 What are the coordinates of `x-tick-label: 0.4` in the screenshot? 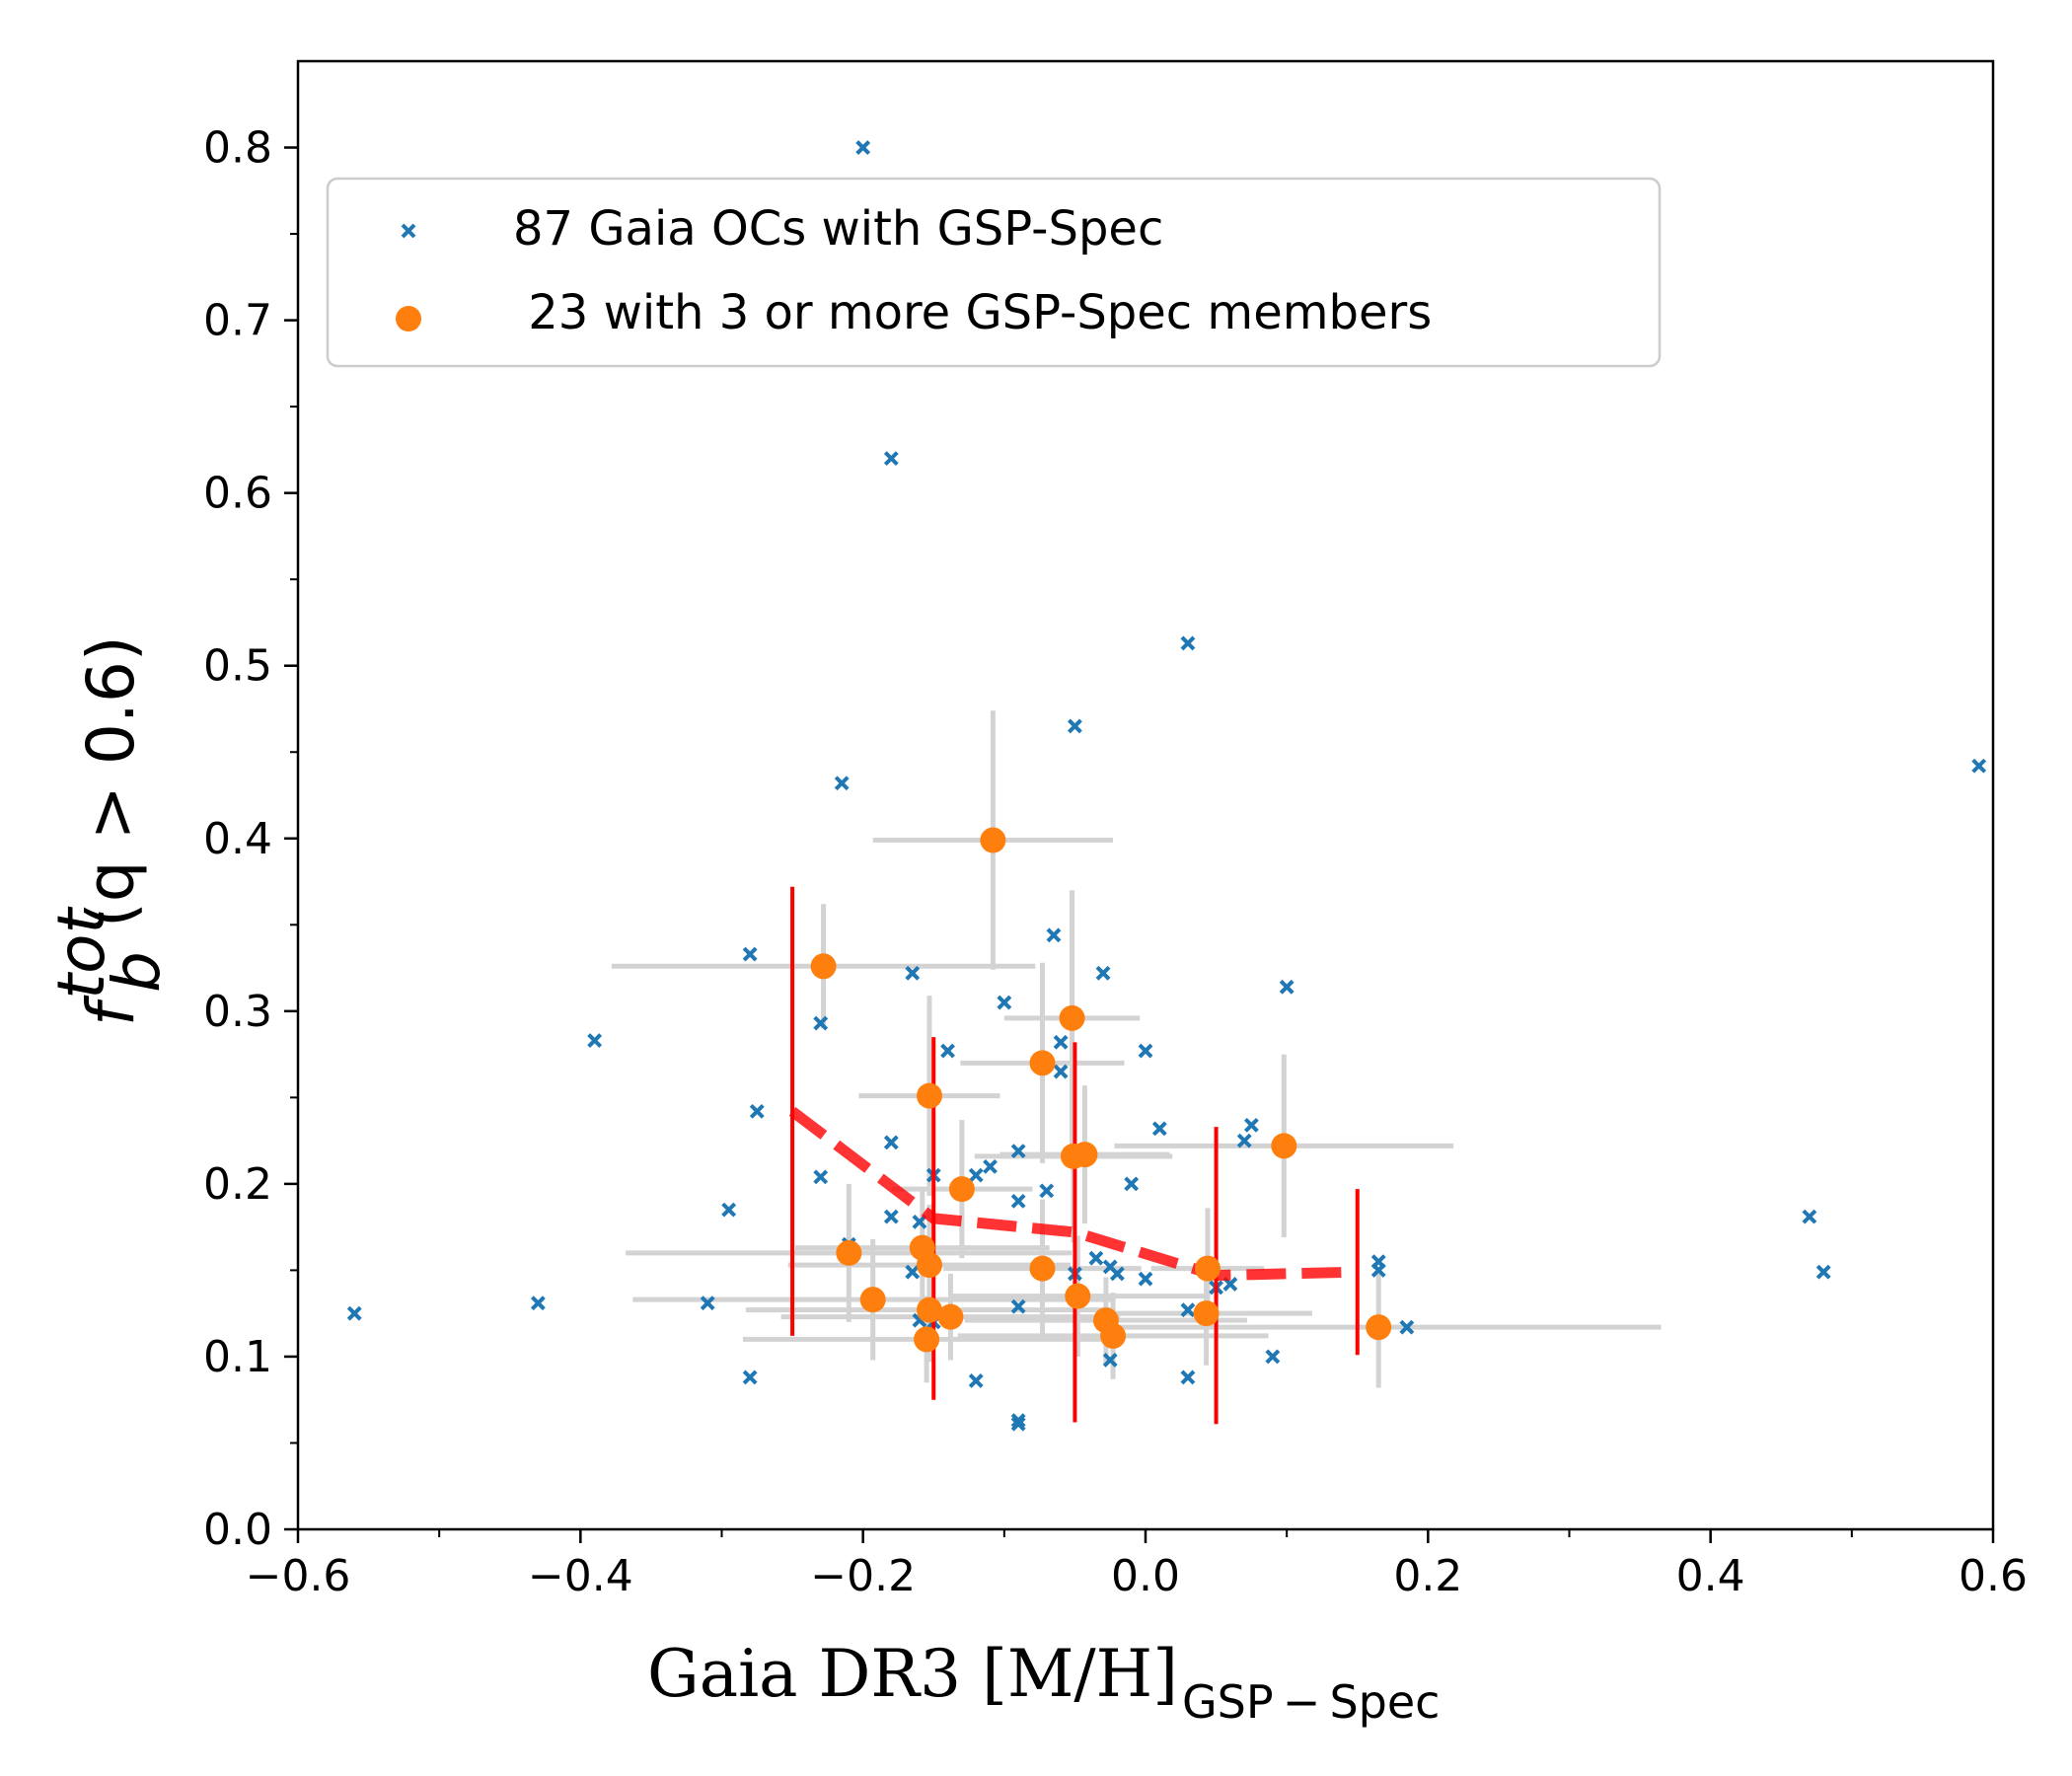 It's located at (1711, 1576).